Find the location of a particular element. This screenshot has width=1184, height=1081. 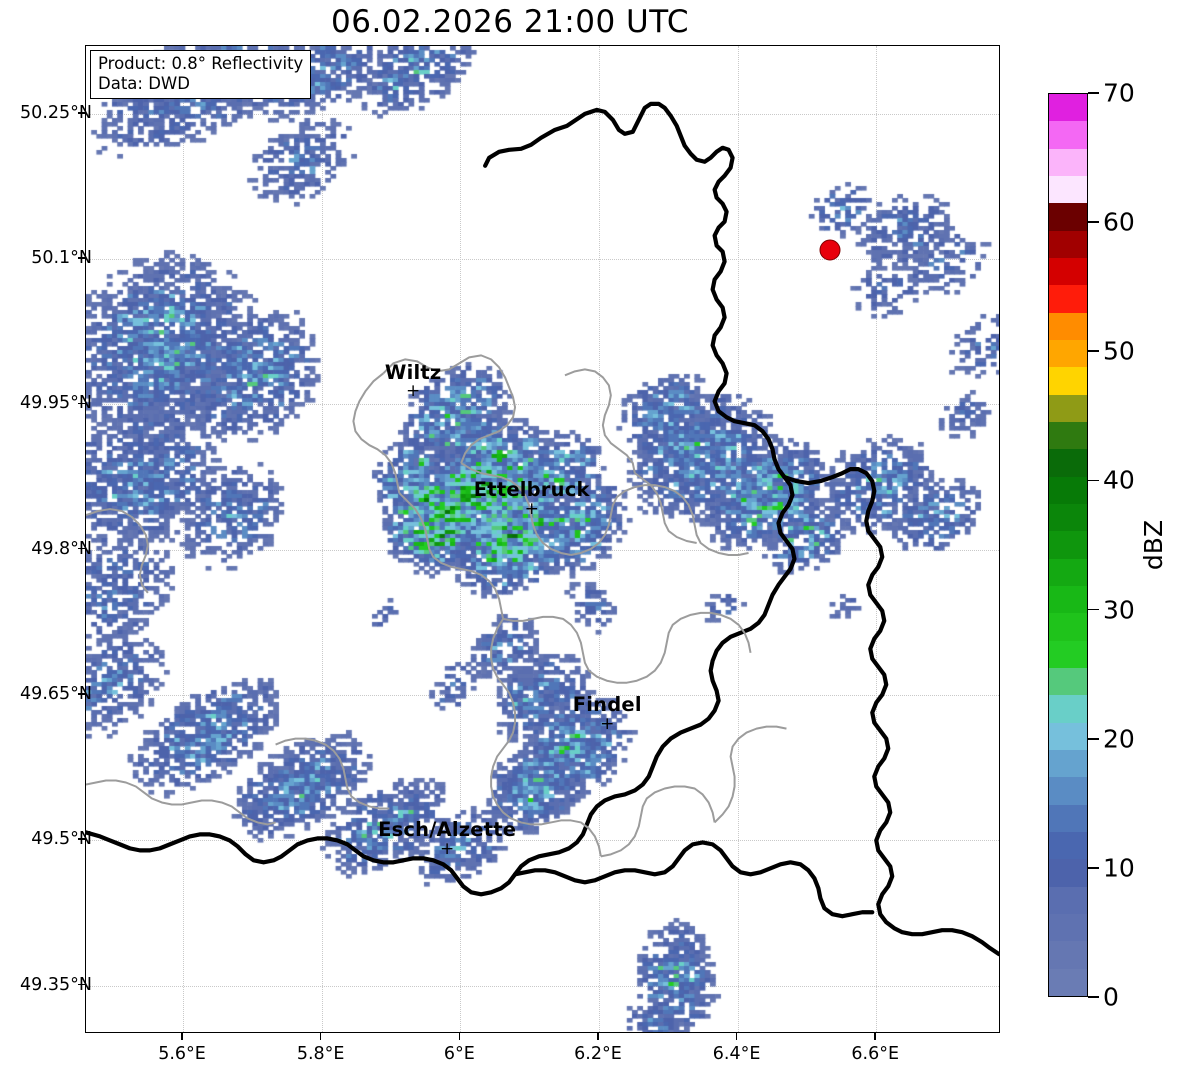

longitude-tick-label: 6.6°E is located at coordinates (875, 1054).